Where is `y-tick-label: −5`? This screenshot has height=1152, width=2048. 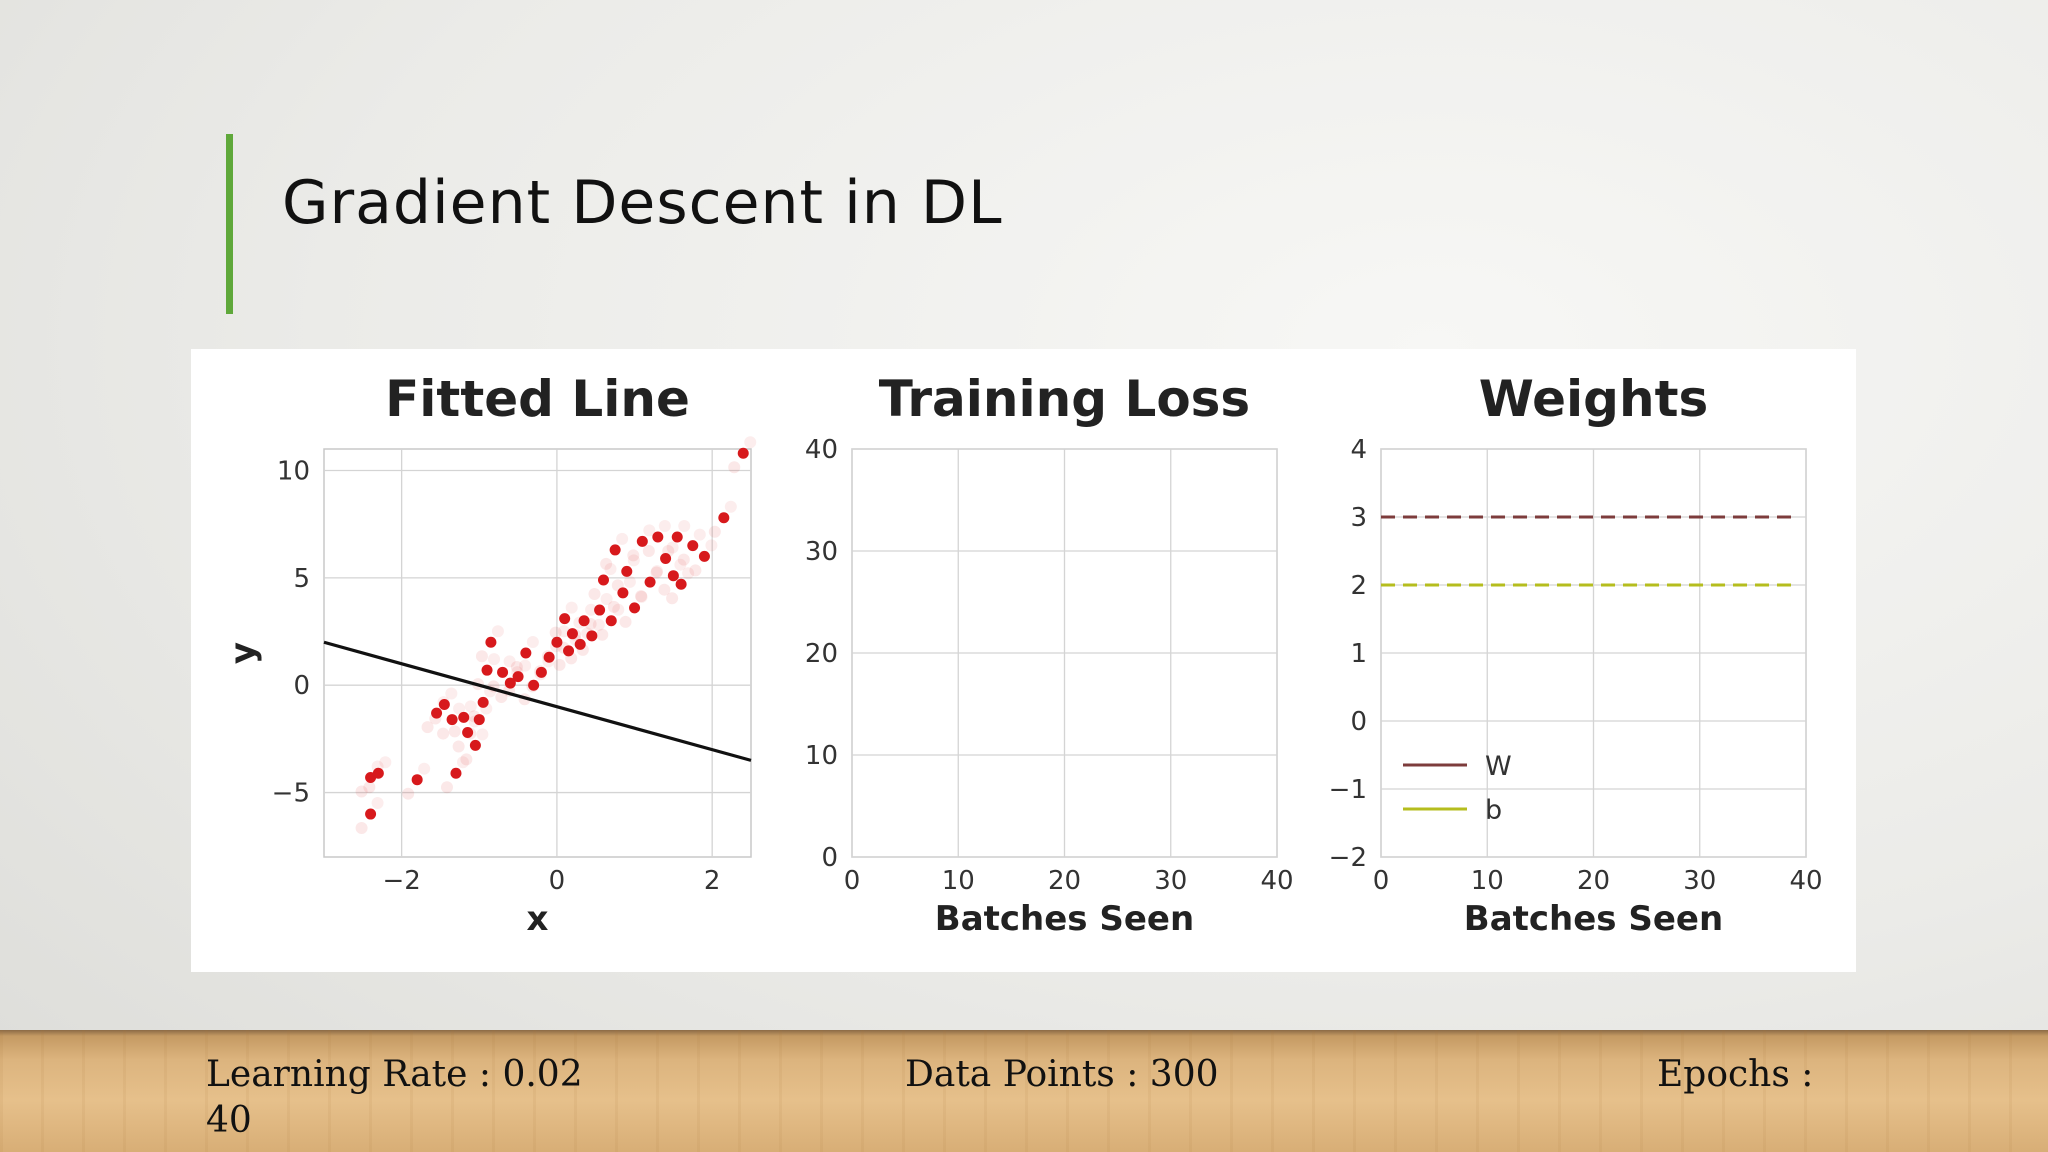 y-tick-label: −5 is located at coordinates (291, 794).